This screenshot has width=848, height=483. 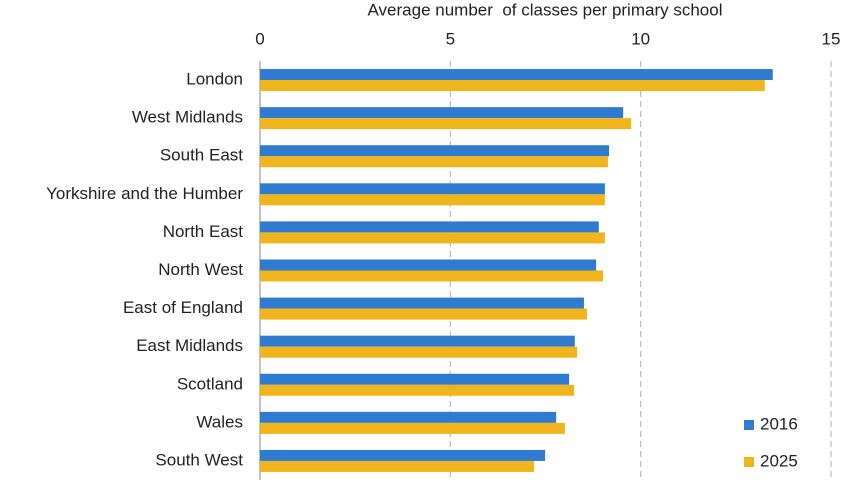 I want to click on y-tick-label: North West, so click(x=200, y=269).